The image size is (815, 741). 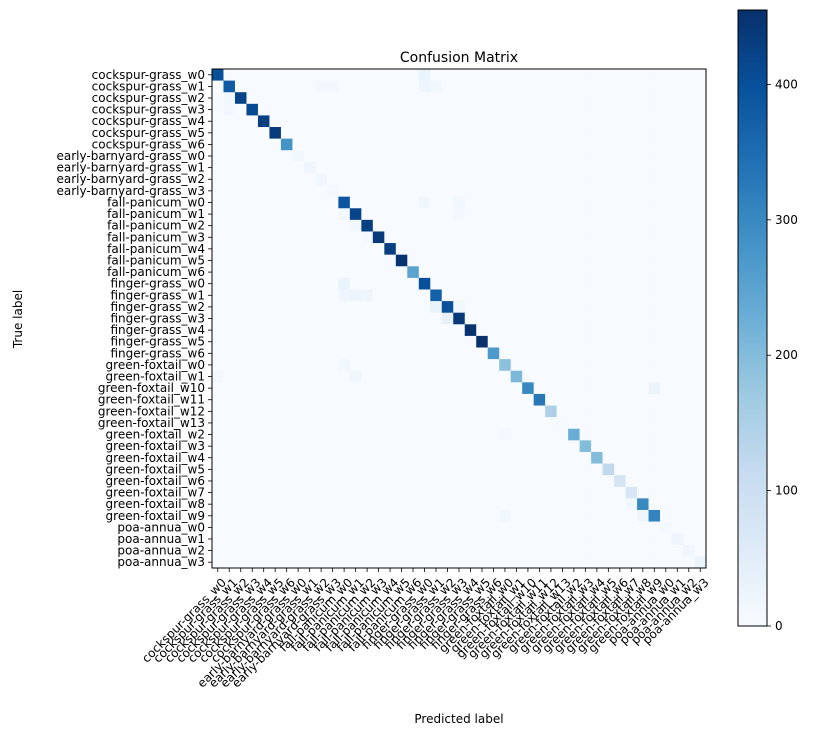 What do you see at coordinates (459, 58) in the screenshot?
I see `chart-title: Confusion Matrix` at bounding box center [459, 58].